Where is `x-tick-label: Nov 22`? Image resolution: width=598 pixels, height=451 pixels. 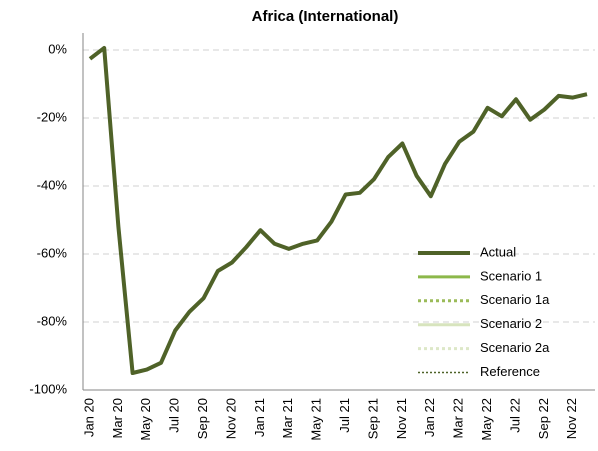 x-tick-label: Nov 22 is located at coordinates (571, 418).